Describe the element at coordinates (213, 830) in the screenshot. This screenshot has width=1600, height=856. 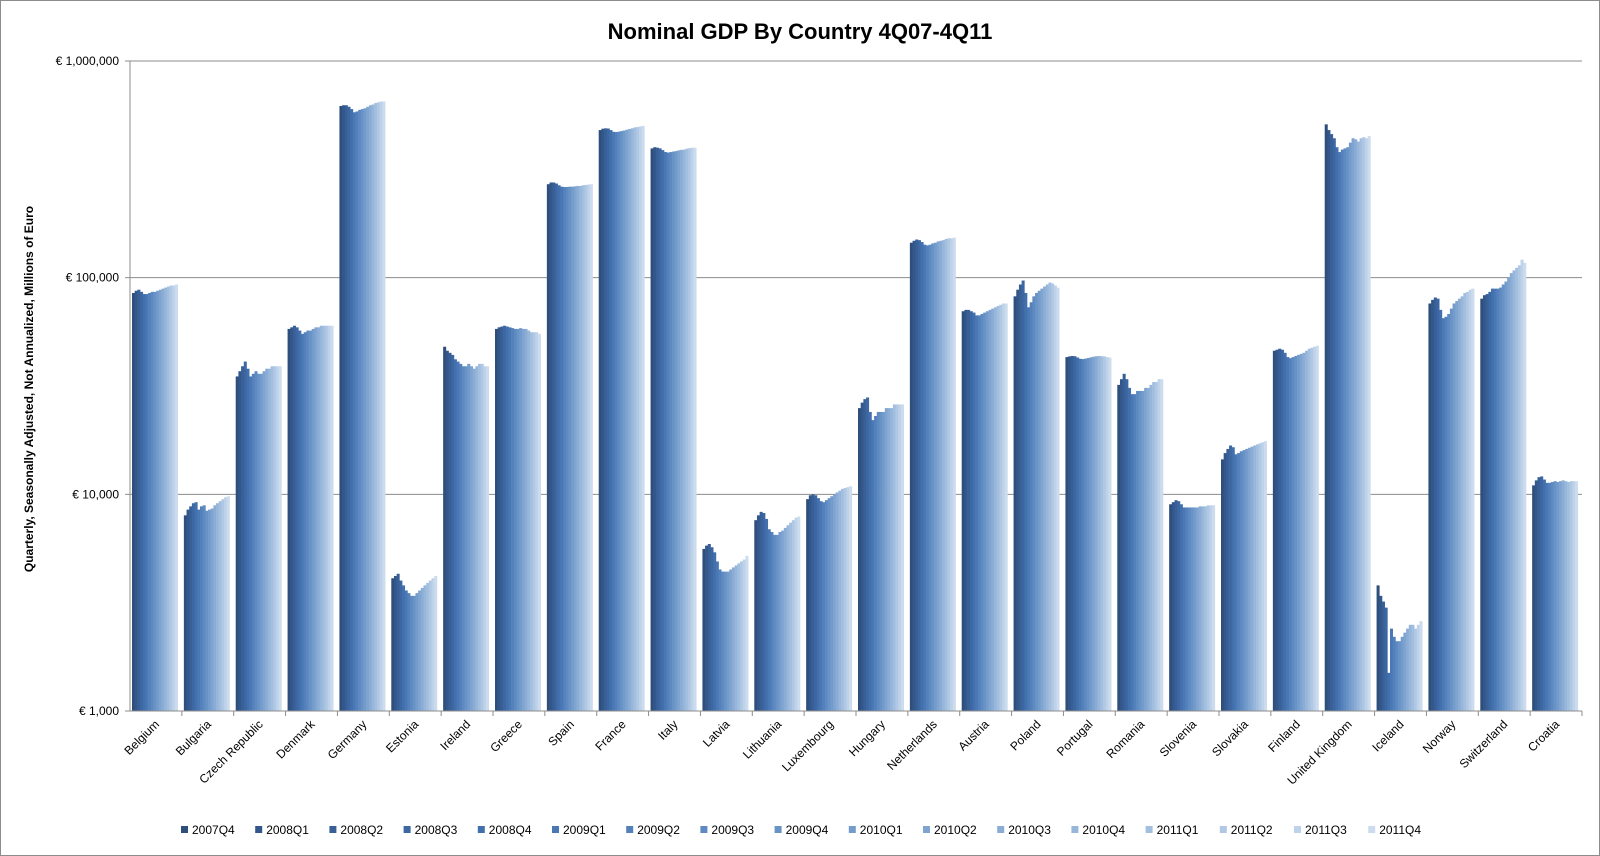
I see `legend-label: 2007Q4` at that location.